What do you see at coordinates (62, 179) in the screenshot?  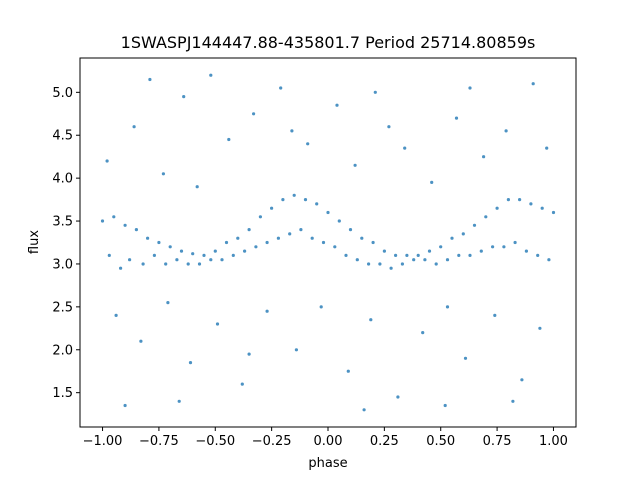 I see `y-tick-label: 4.0` at bounding box center [62, 179].